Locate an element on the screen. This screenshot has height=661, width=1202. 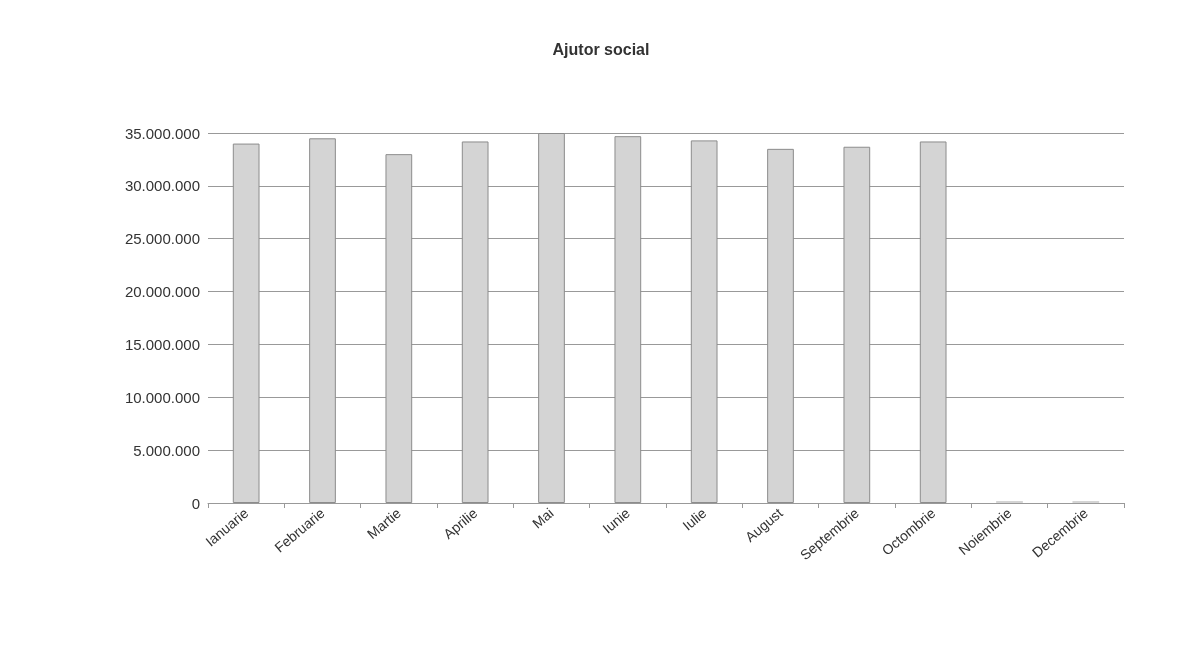
y-tick-label: 0 is located at coordinates (195, 503).